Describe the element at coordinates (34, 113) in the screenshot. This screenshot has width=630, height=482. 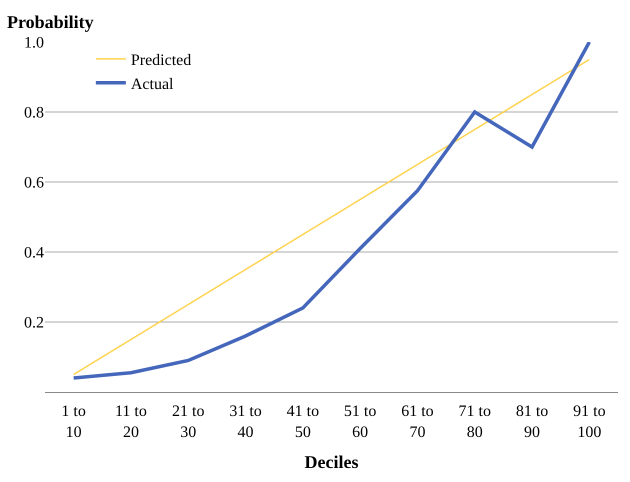
I see `y-tick-label: 0.8` at that location.